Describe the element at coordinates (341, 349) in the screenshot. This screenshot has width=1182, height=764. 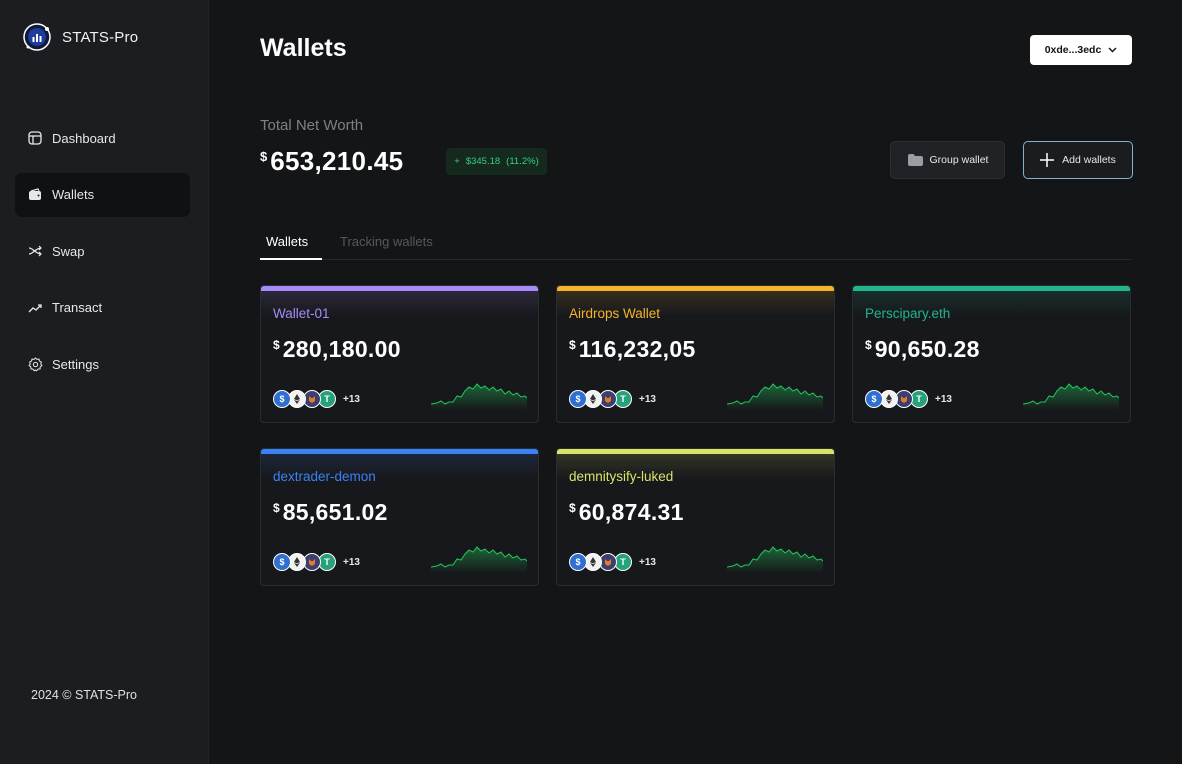
I see `wallet-amount: 280,180.00` at that location.